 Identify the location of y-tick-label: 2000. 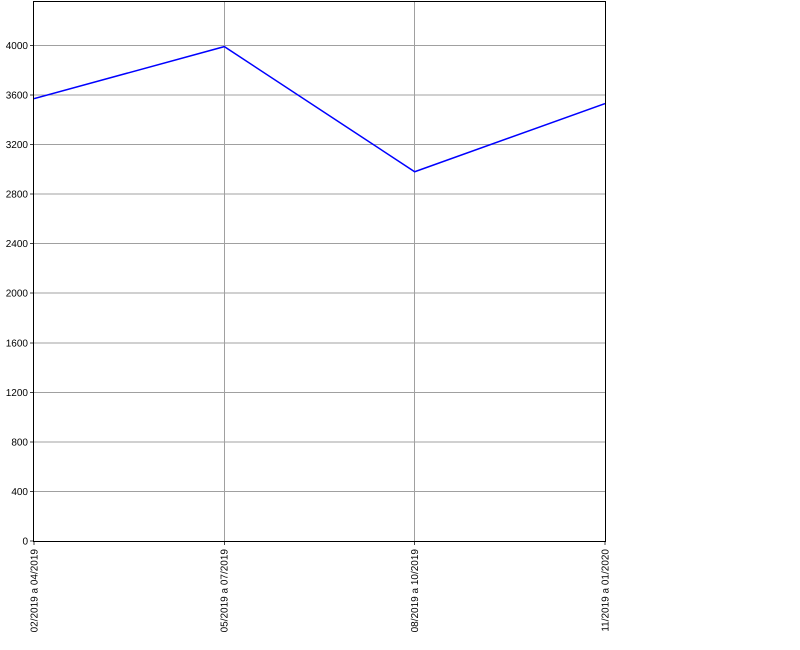
(17, 294).